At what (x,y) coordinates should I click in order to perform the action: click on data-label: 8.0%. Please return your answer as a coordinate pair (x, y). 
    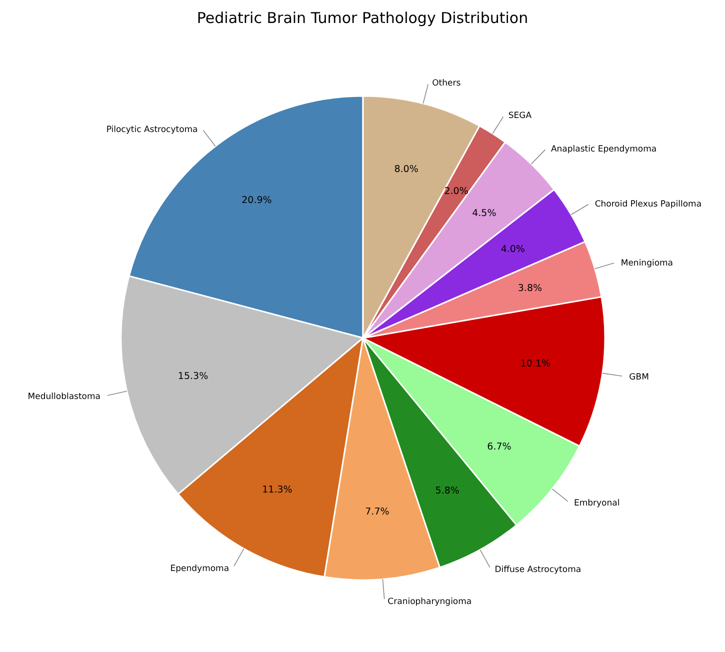
    Looking at the image, I should click on (406, 170).